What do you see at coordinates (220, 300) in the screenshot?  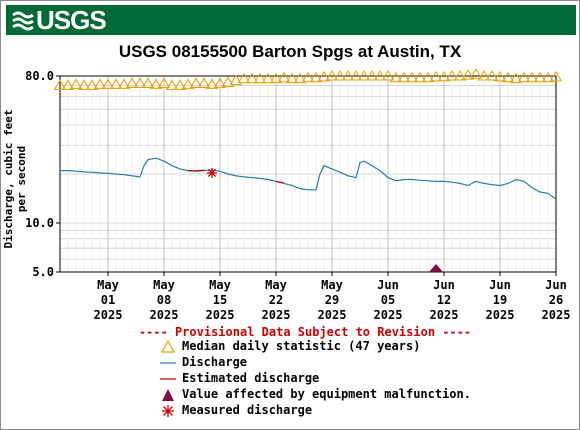 I see `x-tick-label: 15` at bounding box center [220, 300].